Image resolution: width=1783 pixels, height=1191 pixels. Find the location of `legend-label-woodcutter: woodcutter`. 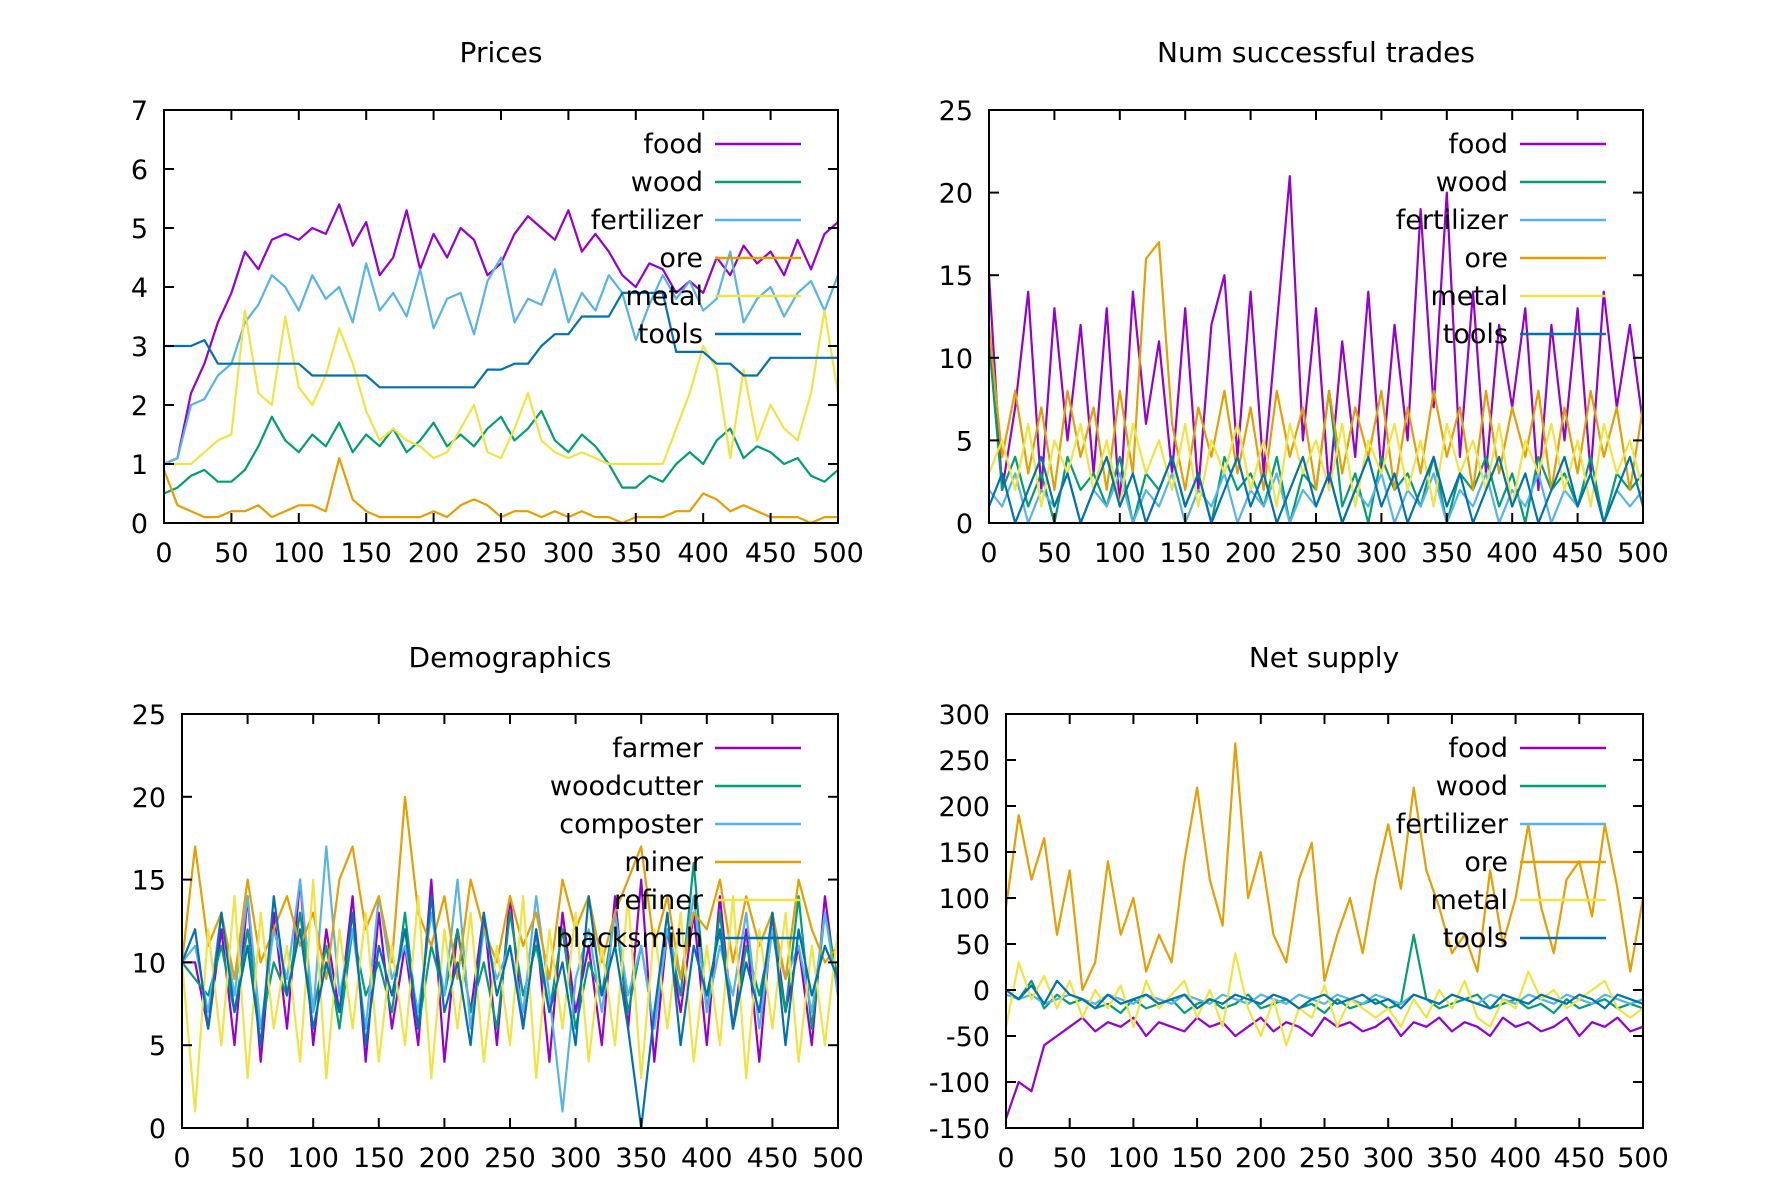

legend-label-woodcutter: woodcutter is located at coordinates (627, 786).